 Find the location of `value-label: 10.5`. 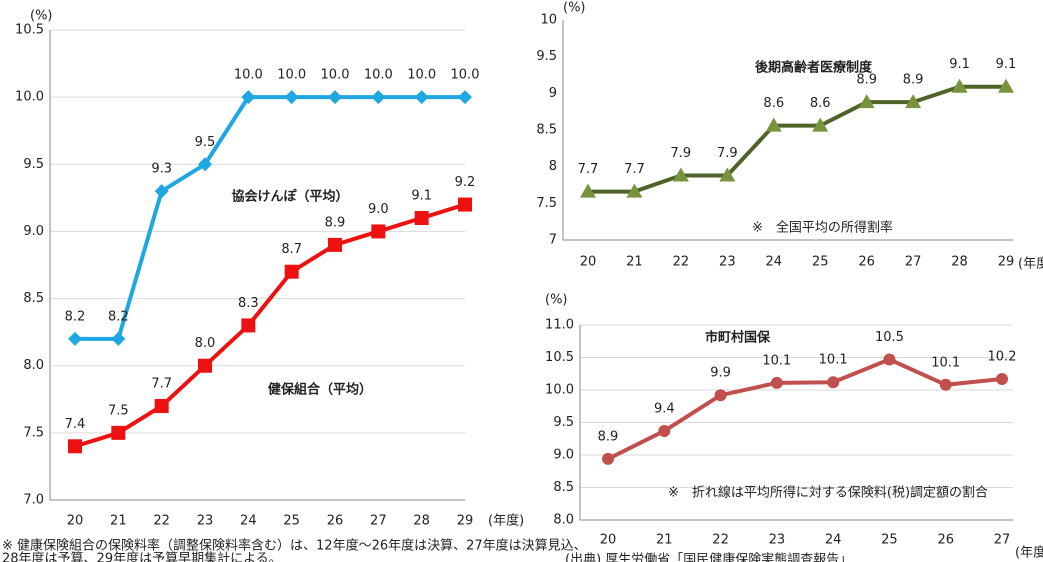

value-label: 10.5 is located at coordinates (889, 337).